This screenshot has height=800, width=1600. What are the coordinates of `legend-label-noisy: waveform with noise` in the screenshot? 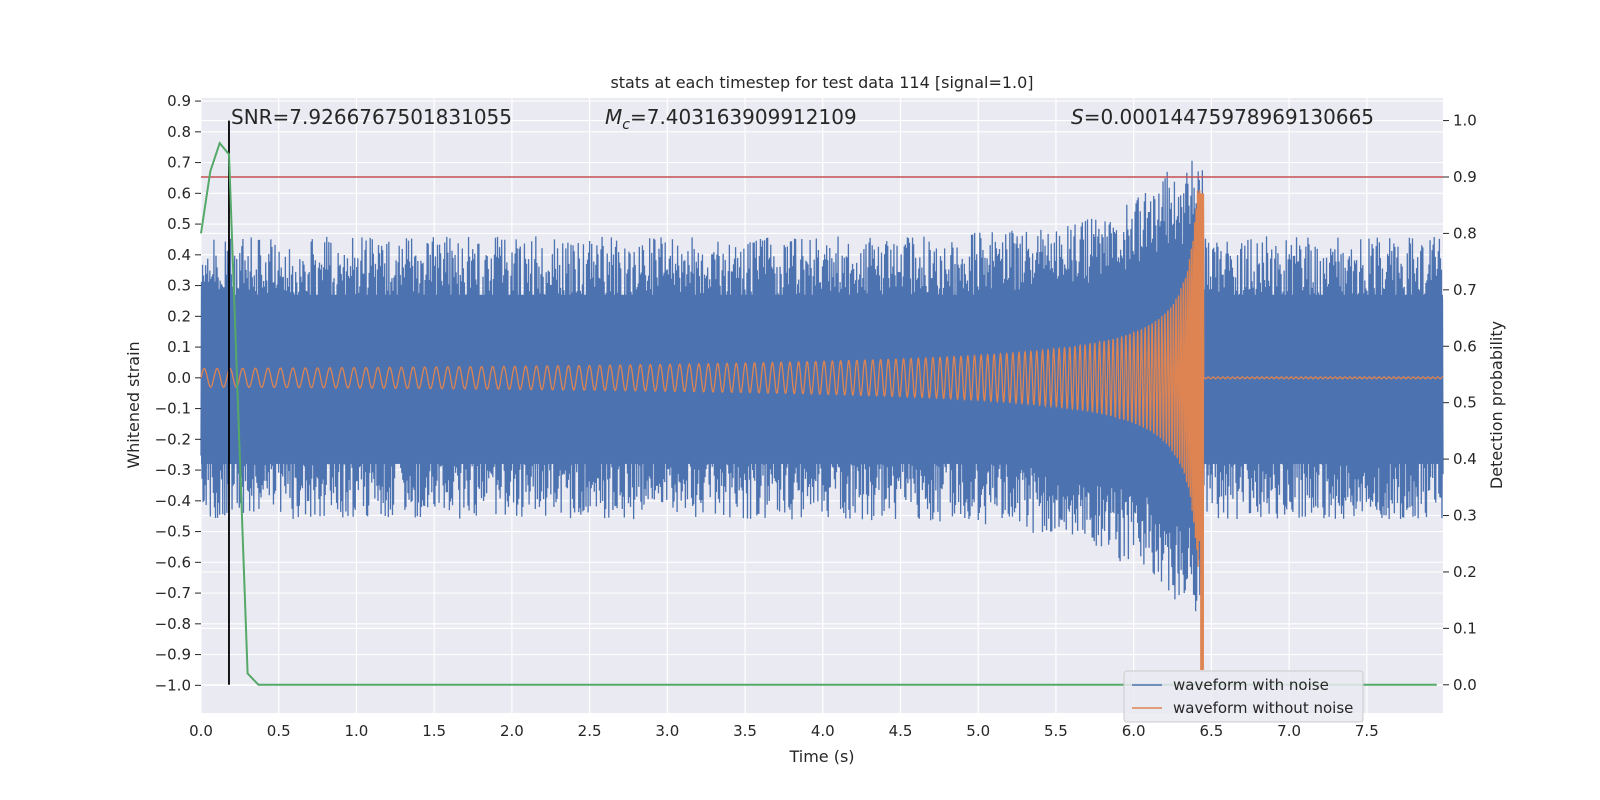 It's located at (1251, 685).